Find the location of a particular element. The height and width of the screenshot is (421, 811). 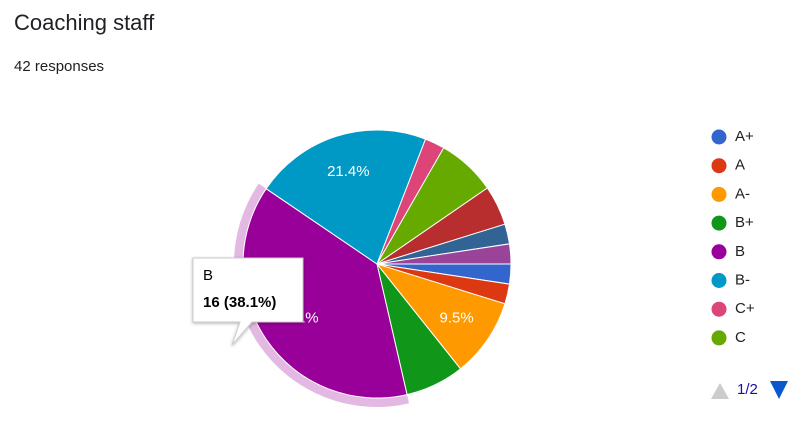

pager: 1/2 is located at coordinates (749, 390).